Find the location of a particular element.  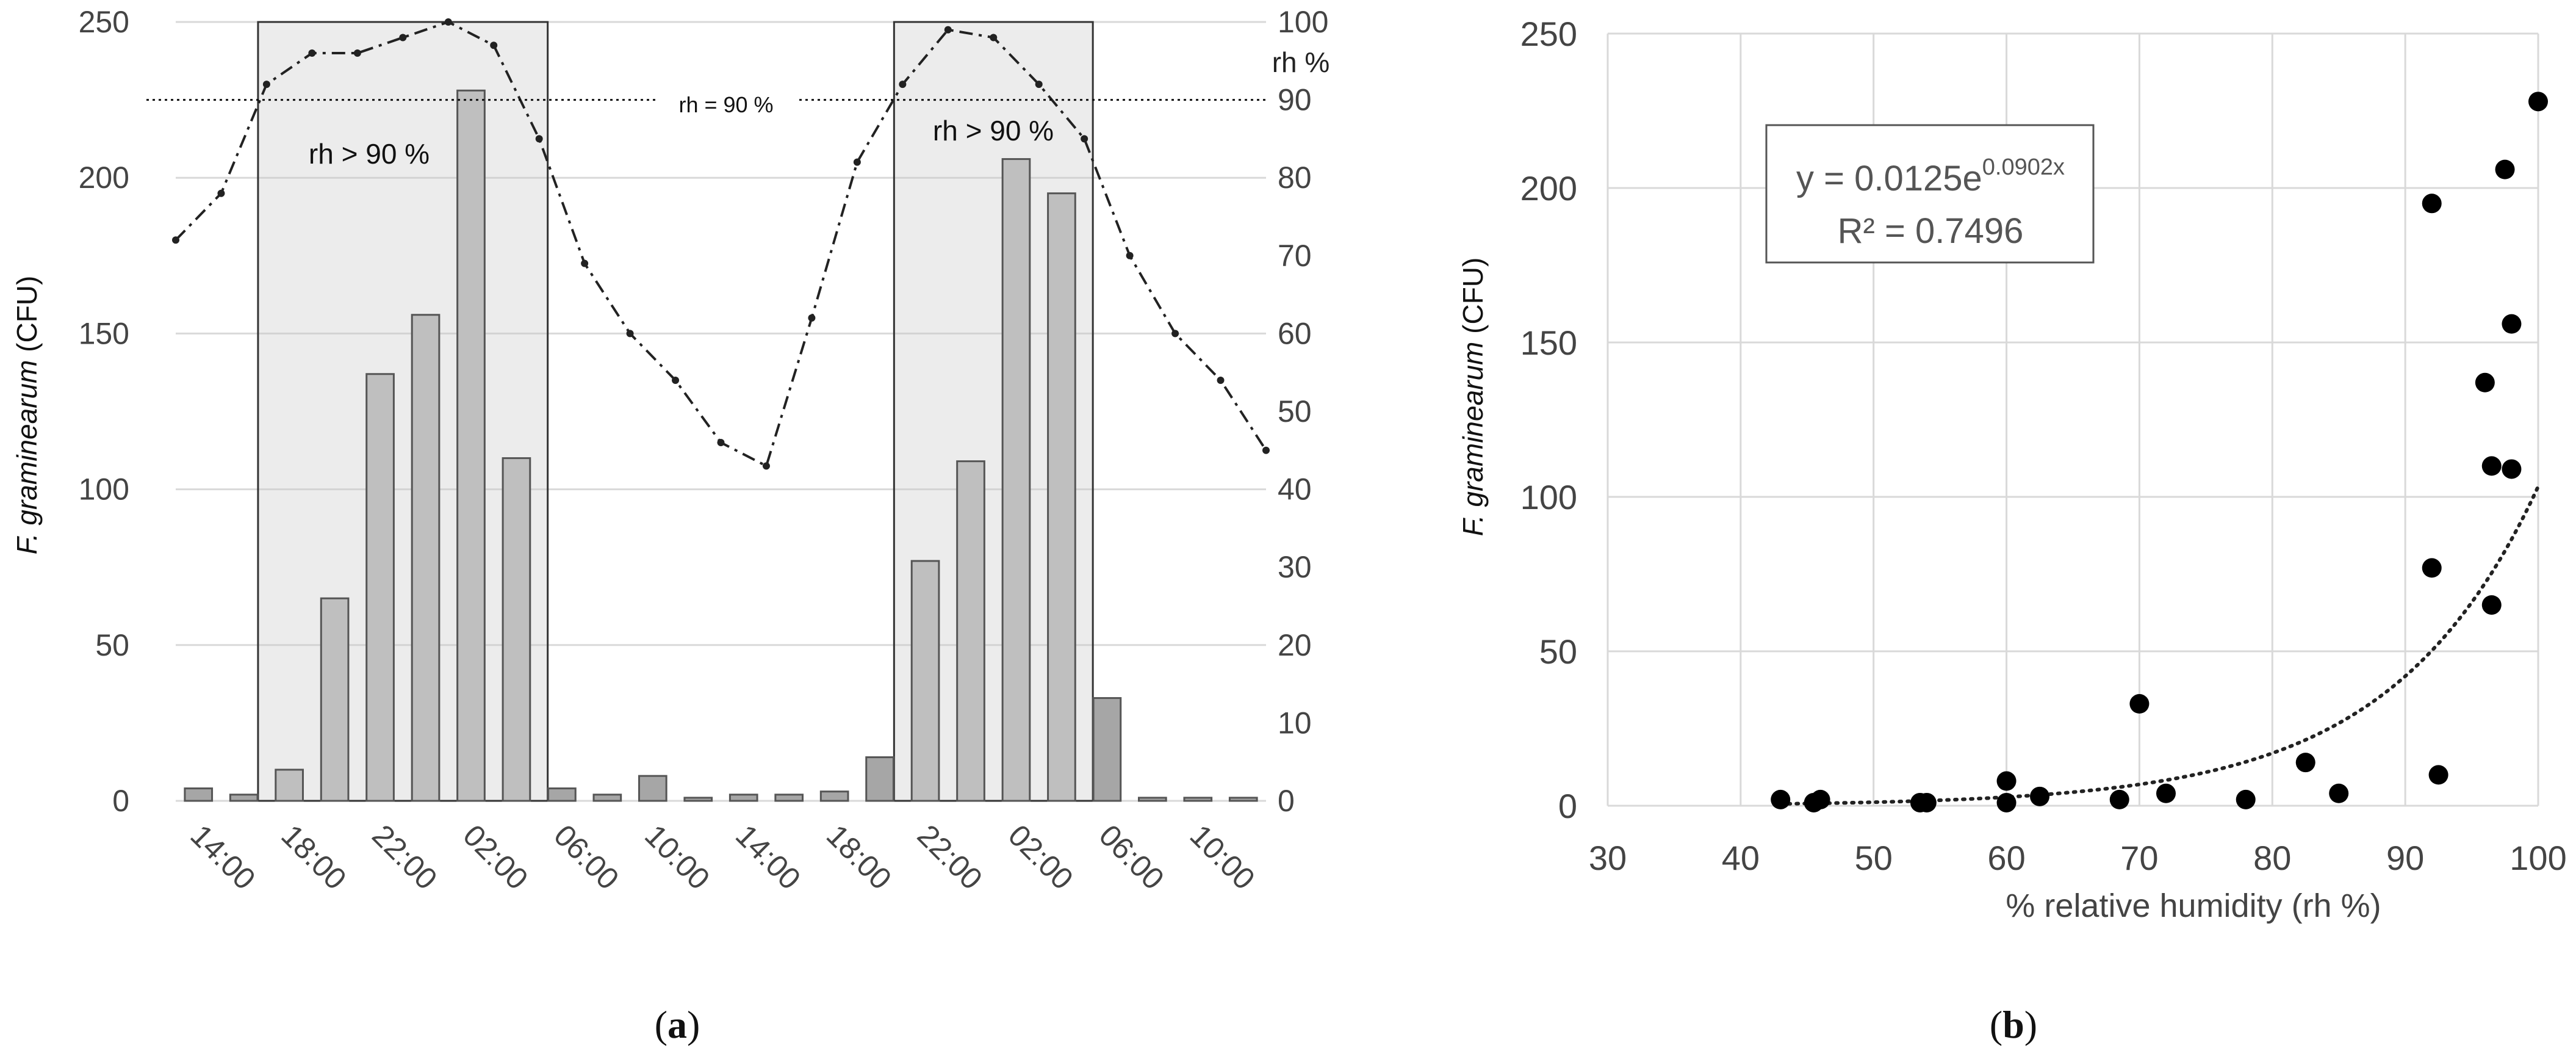

panel-b-x-tick: 70 is located at coordinates (2139, 858).